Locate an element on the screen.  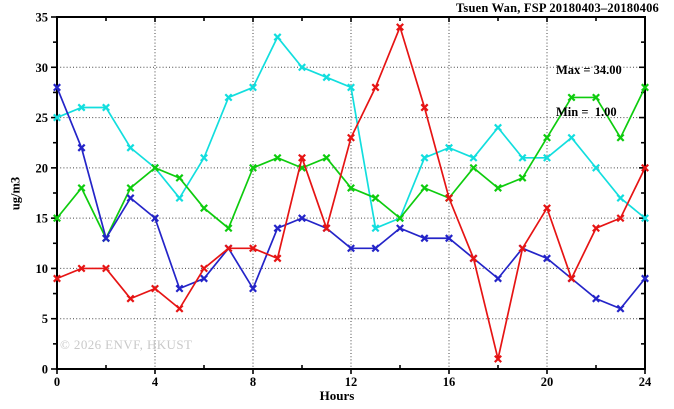
max-value-label: Max = 34.00 is located at coordinates (589, 70).